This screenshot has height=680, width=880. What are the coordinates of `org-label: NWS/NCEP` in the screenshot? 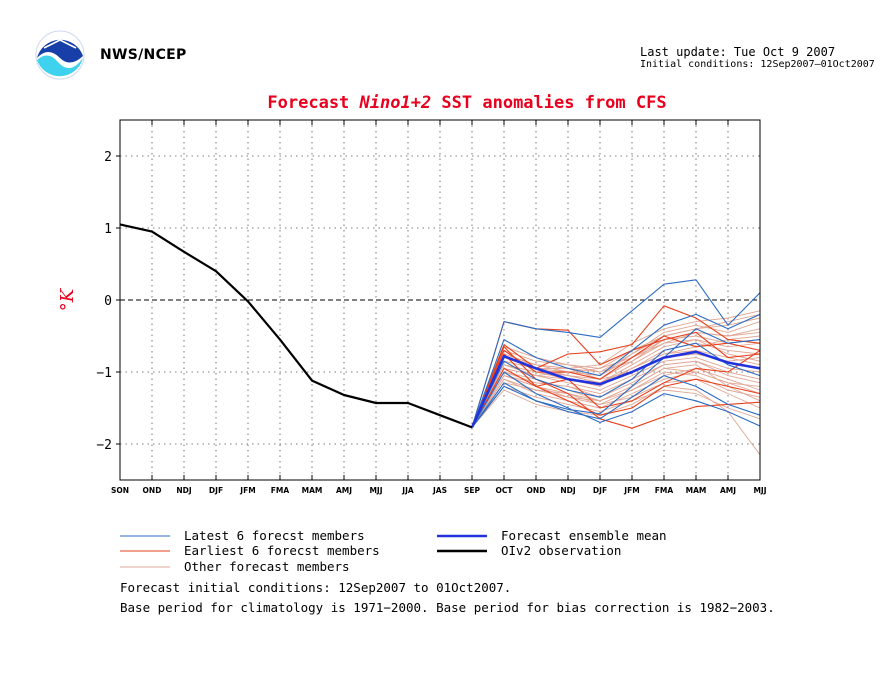 It's located at (143, 55).